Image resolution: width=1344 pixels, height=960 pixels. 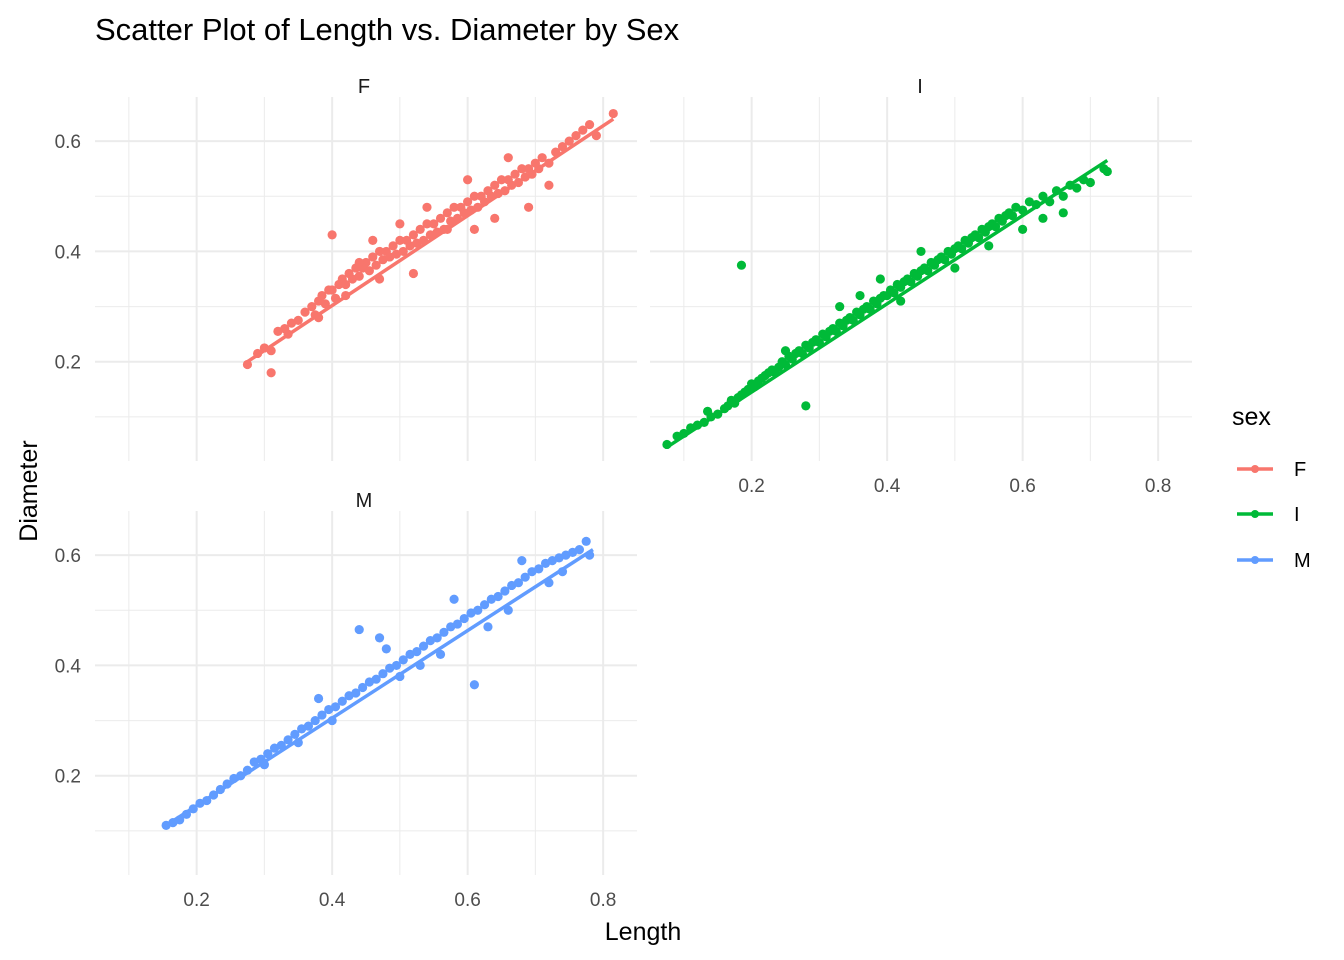 What do you see at coordinates (430, 240) in the screenshot?
I see `facet-f-trend` at bounding box center [430, 240].